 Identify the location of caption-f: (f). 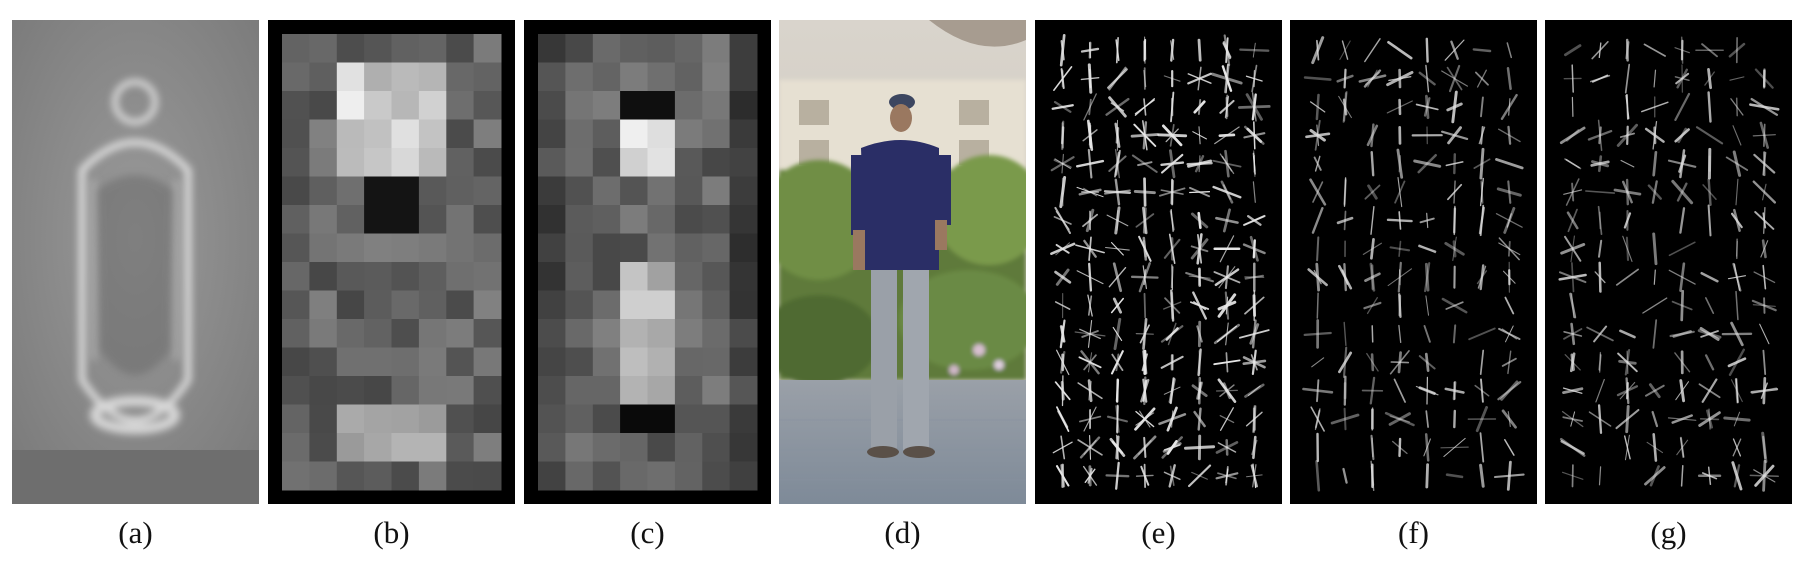
(1413, 532).